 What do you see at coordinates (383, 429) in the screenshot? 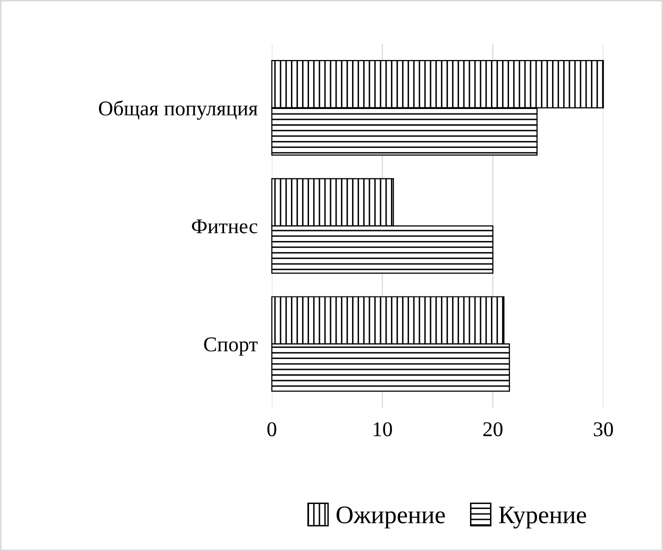
I see `x-tick-label: 10` at bounding box center [383, 429].